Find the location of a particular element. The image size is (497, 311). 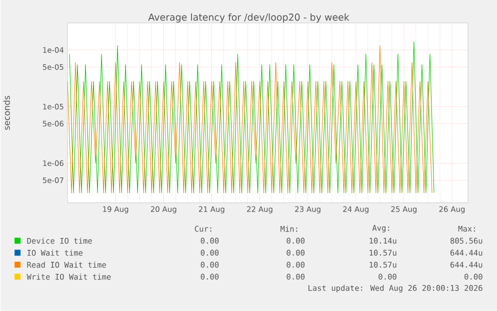

chart-title: Average latency for /dev/loop20 - by week is located at coordinates (249, 18).